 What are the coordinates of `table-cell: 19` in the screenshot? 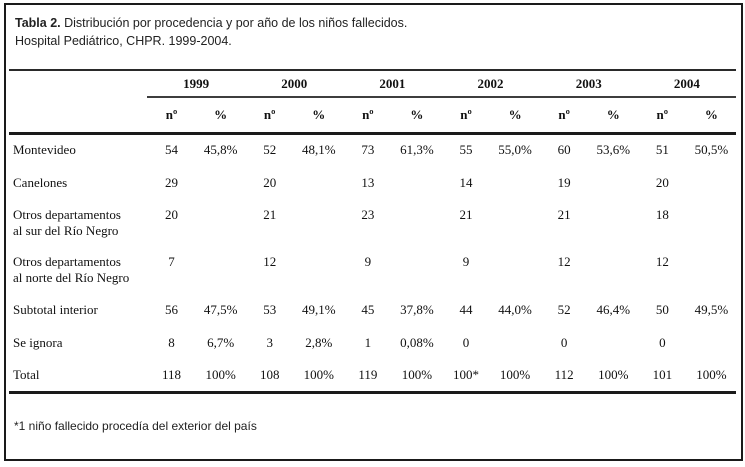 It's located at (564, 182).